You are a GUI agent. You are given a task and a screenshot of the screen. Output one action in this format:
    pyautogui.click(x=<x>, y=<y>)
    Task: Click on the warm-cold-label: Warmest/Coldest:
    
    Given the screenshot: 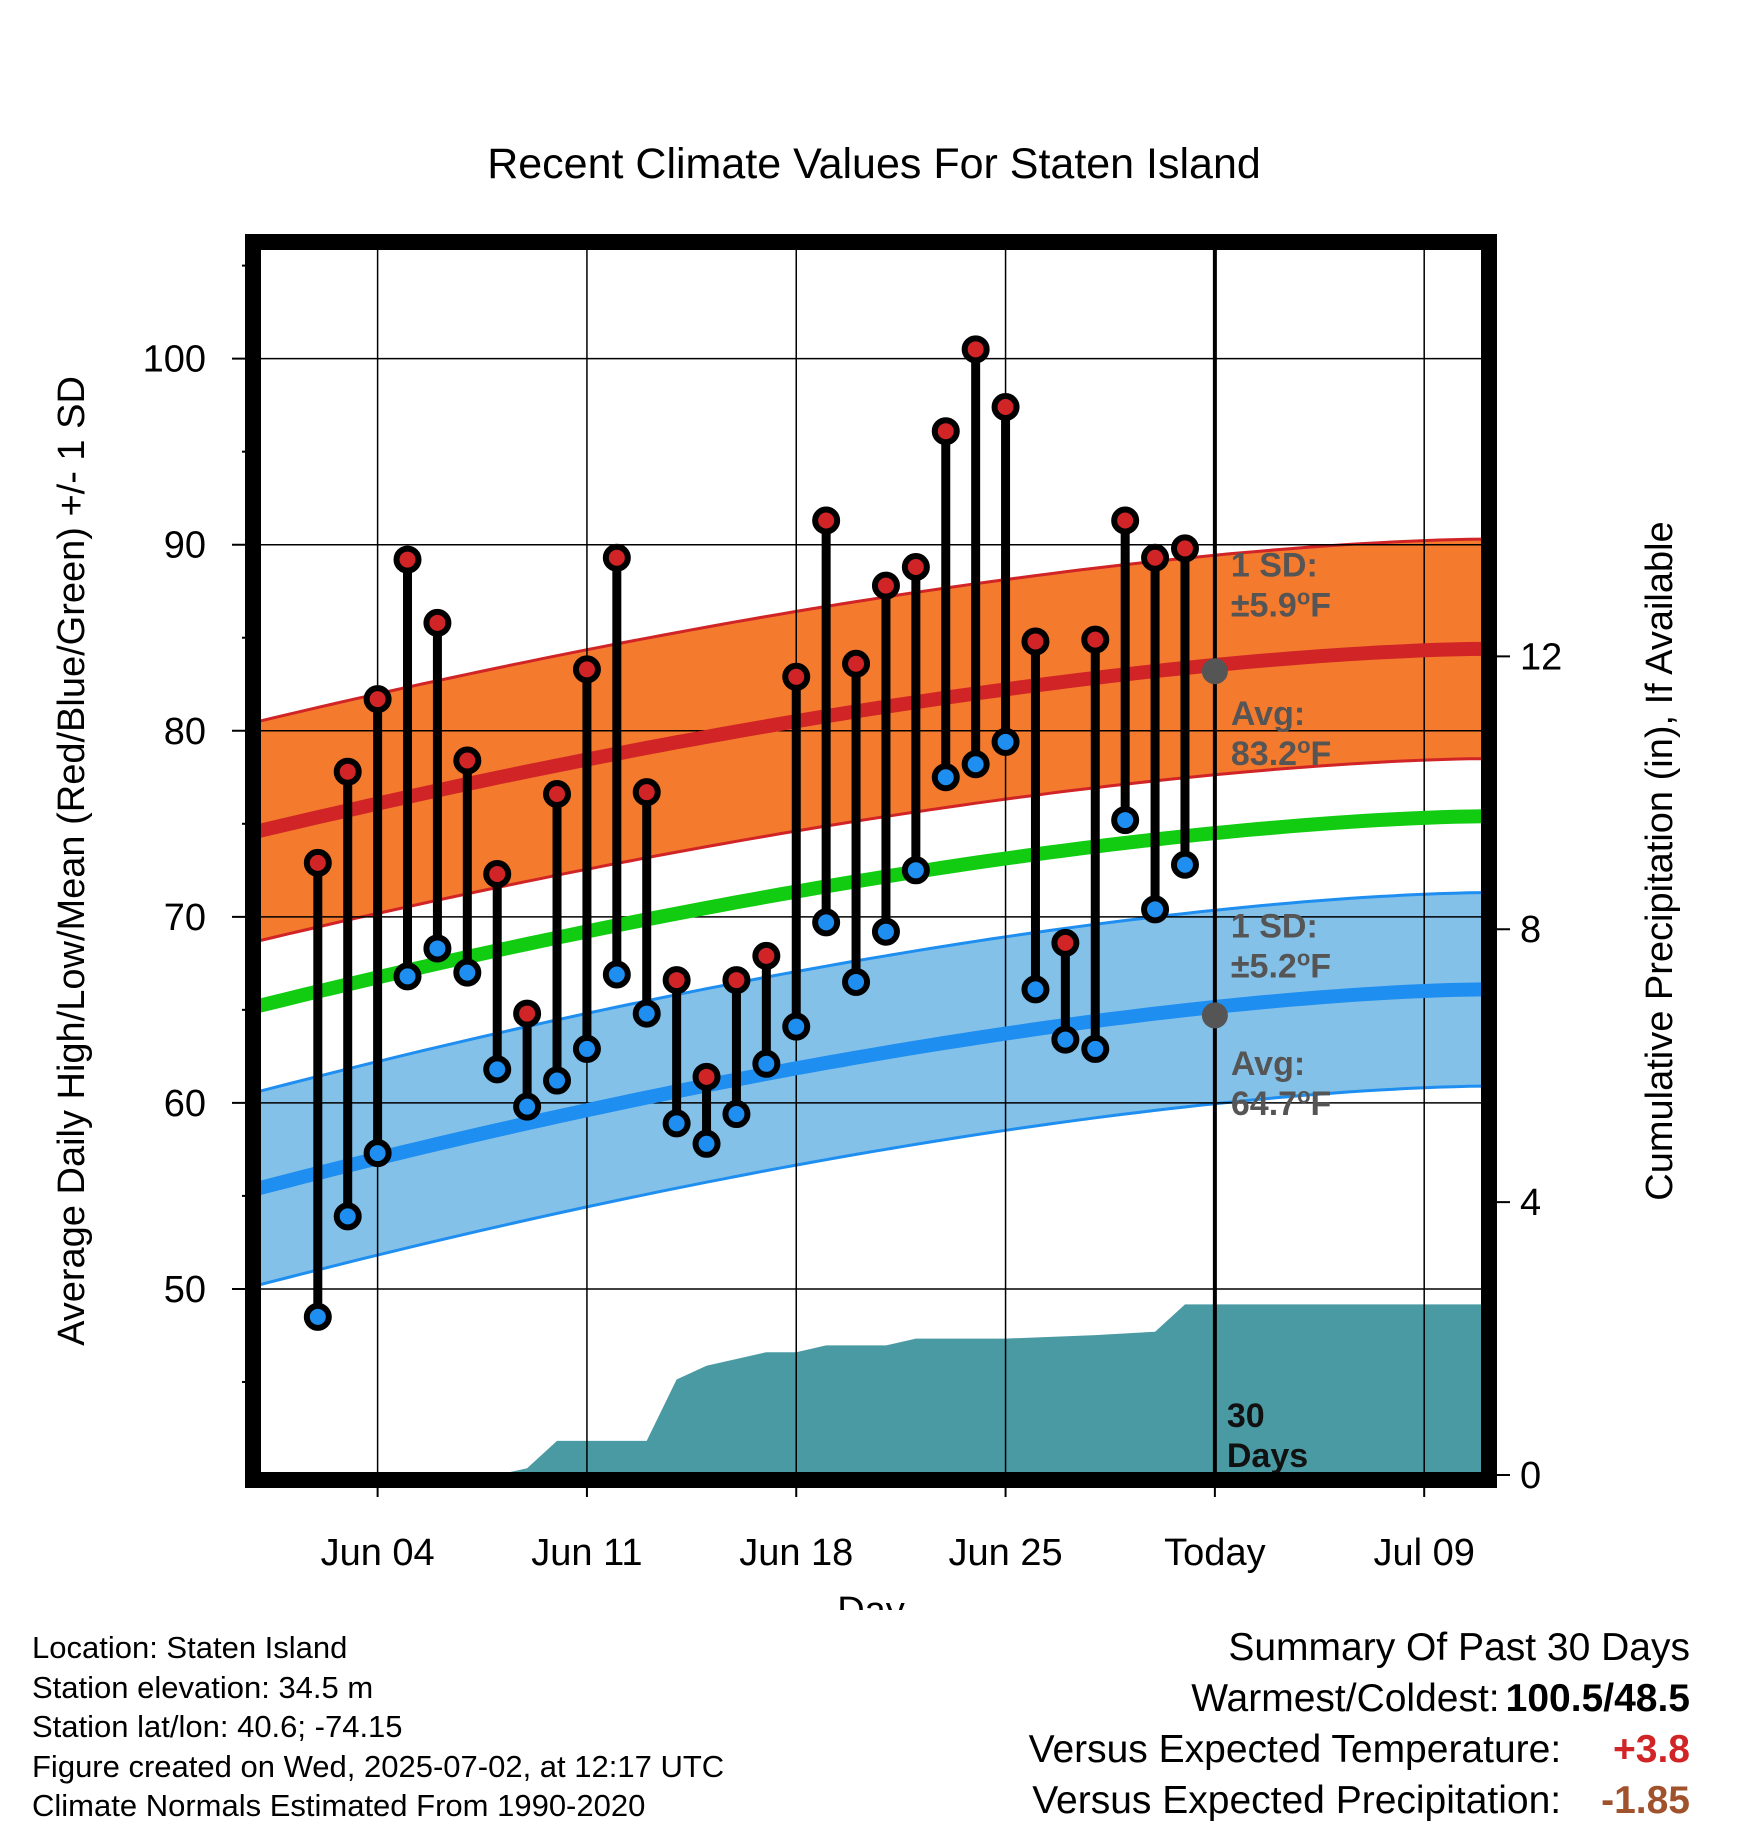 What is the action you would take?
    pyautogui.click(x=1345, y=1698)
    